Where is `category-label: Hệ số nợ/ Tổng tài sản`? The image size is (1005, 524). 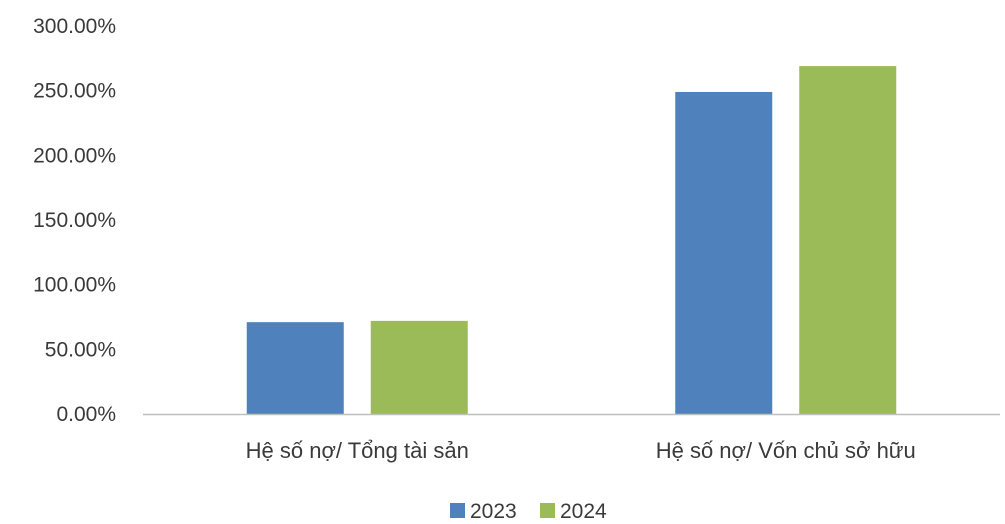
category-label: Hệ số nợ/ Tổng tài sản is located at coordinates (357, 450).